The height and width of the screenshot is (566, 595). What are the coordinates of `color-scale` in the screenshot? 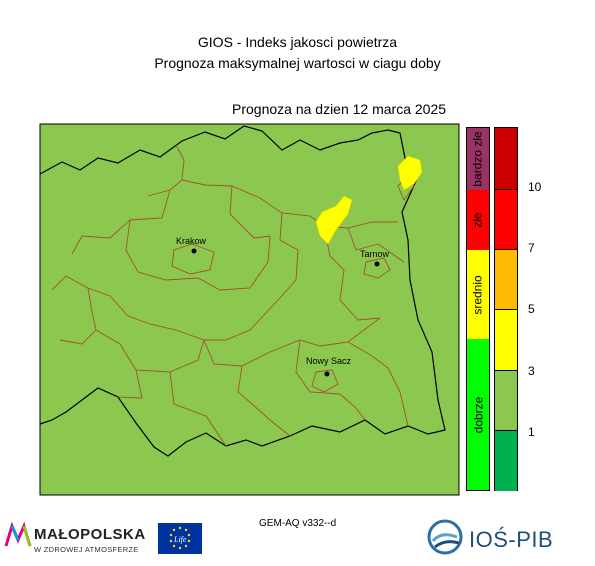 It's located at (506, 309).